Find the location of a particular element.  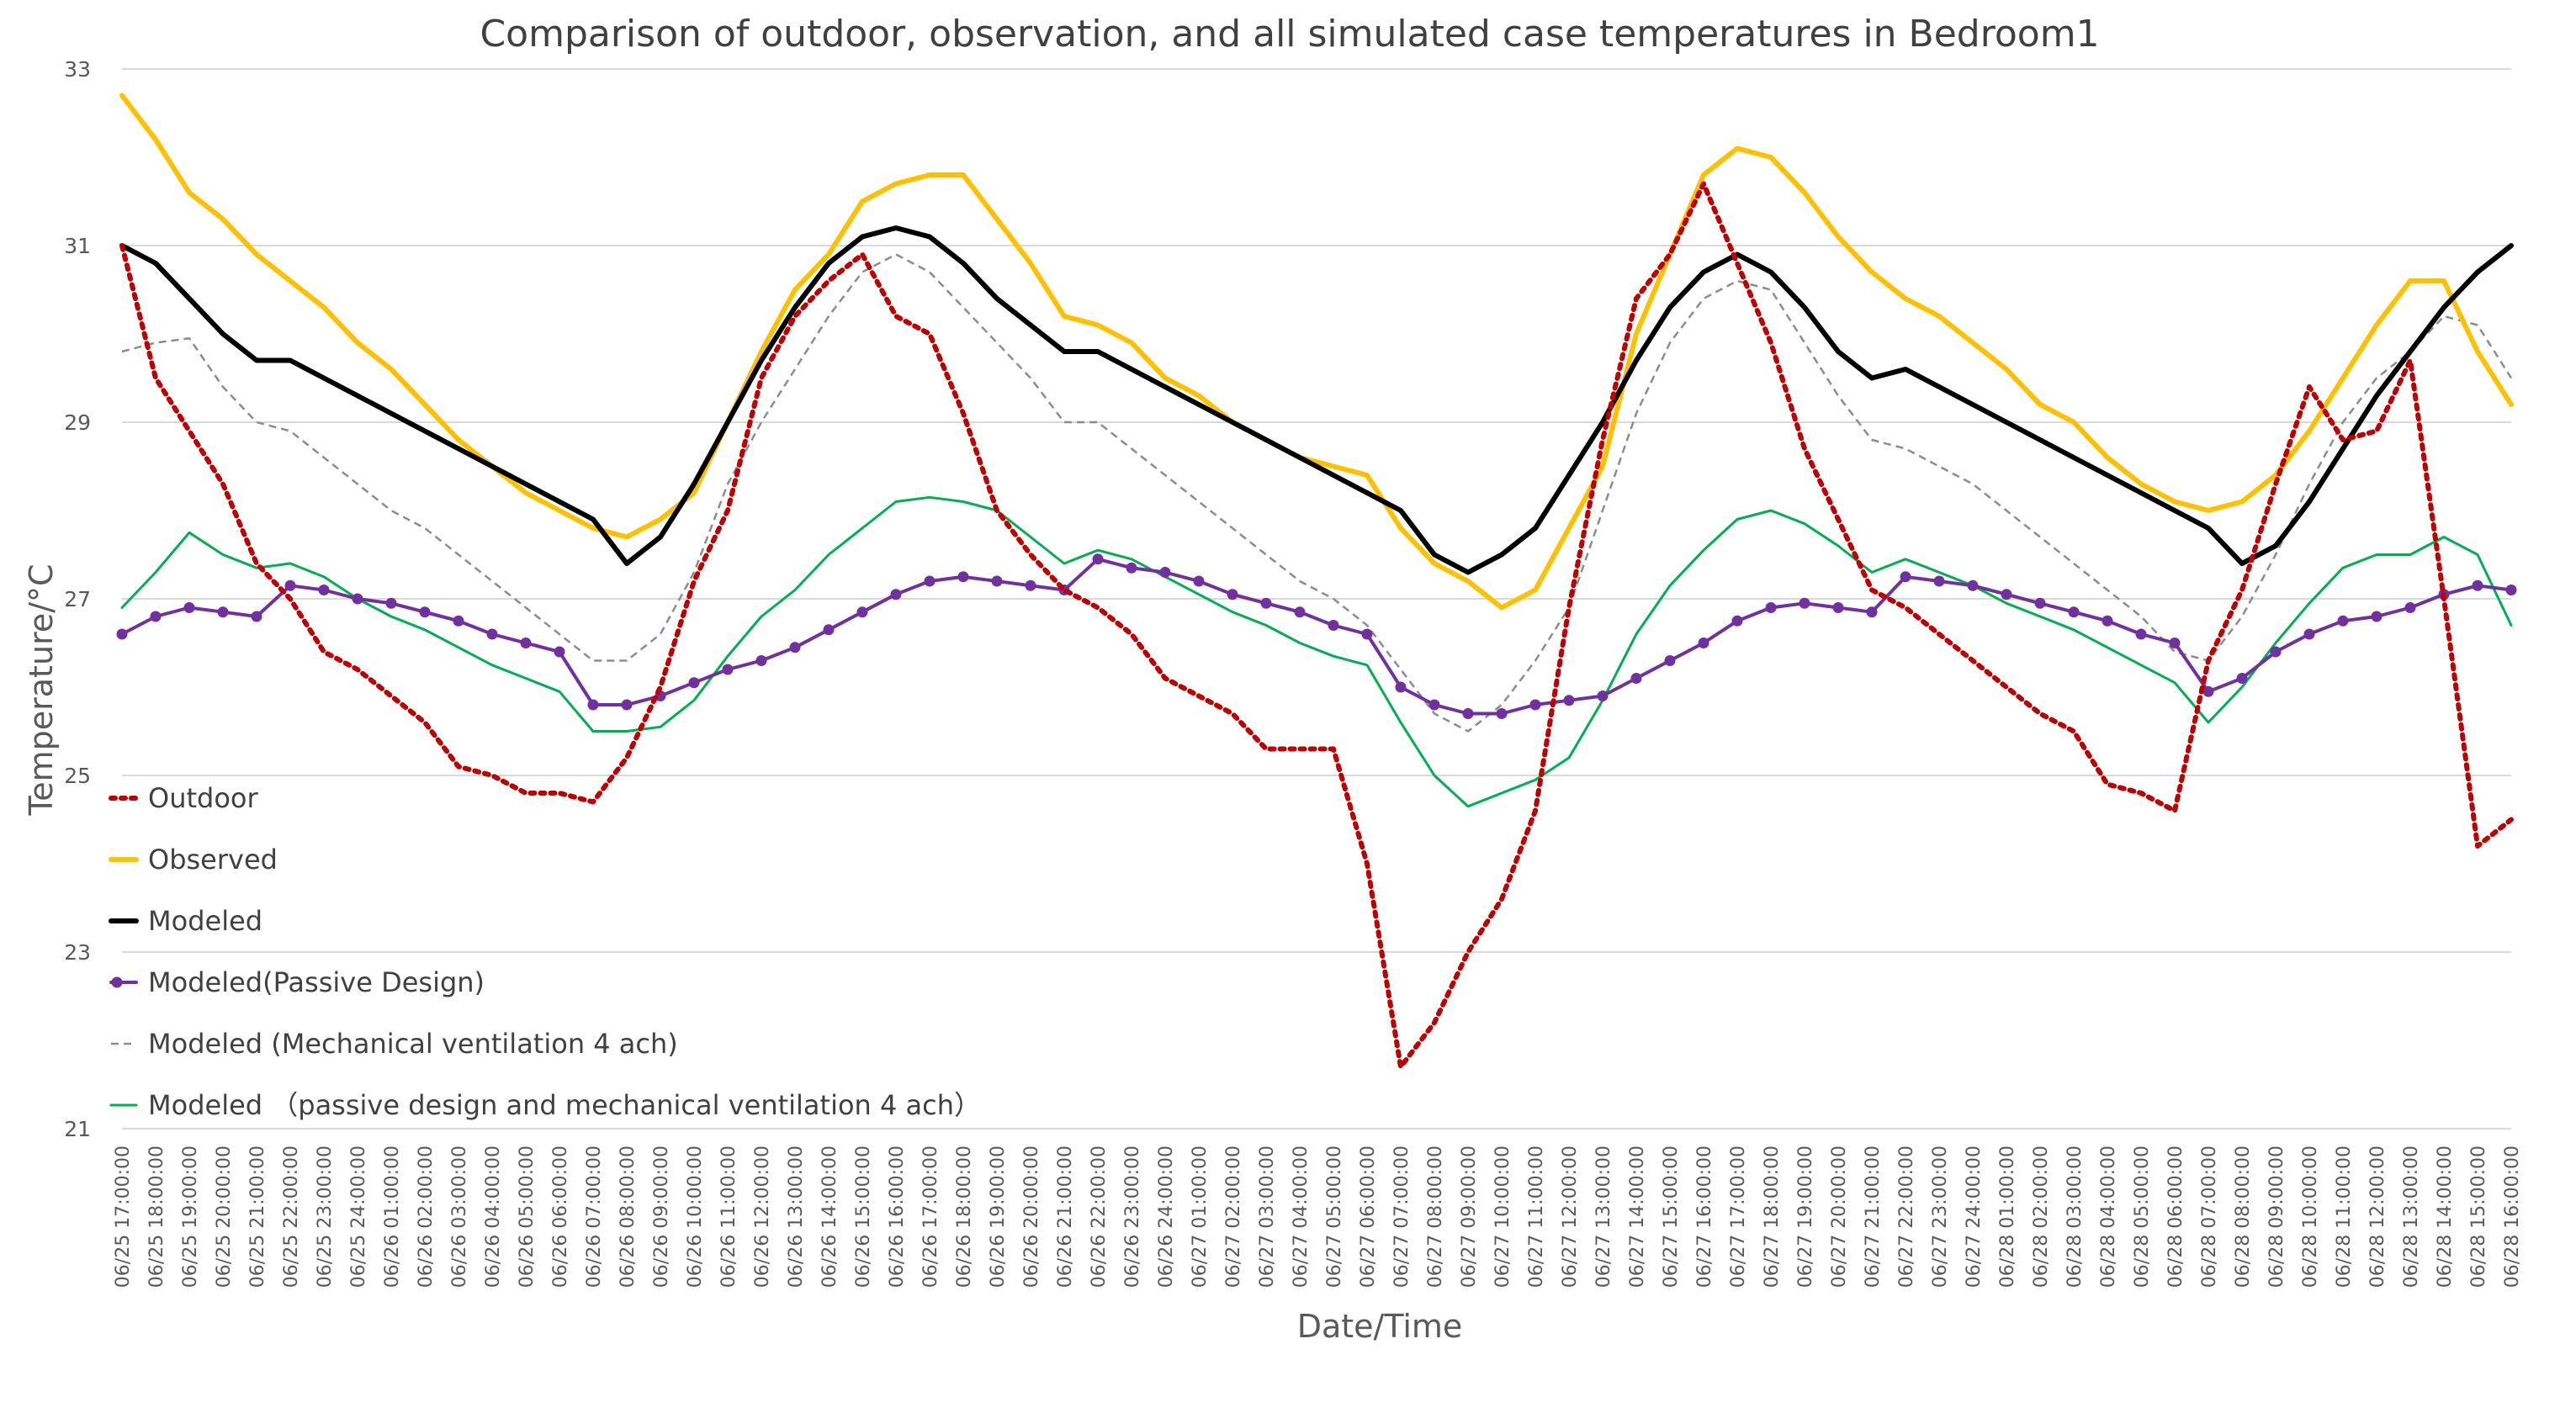

x-tick-label: 06/27 03:00:00 is located at coordinates (1267, 1217).